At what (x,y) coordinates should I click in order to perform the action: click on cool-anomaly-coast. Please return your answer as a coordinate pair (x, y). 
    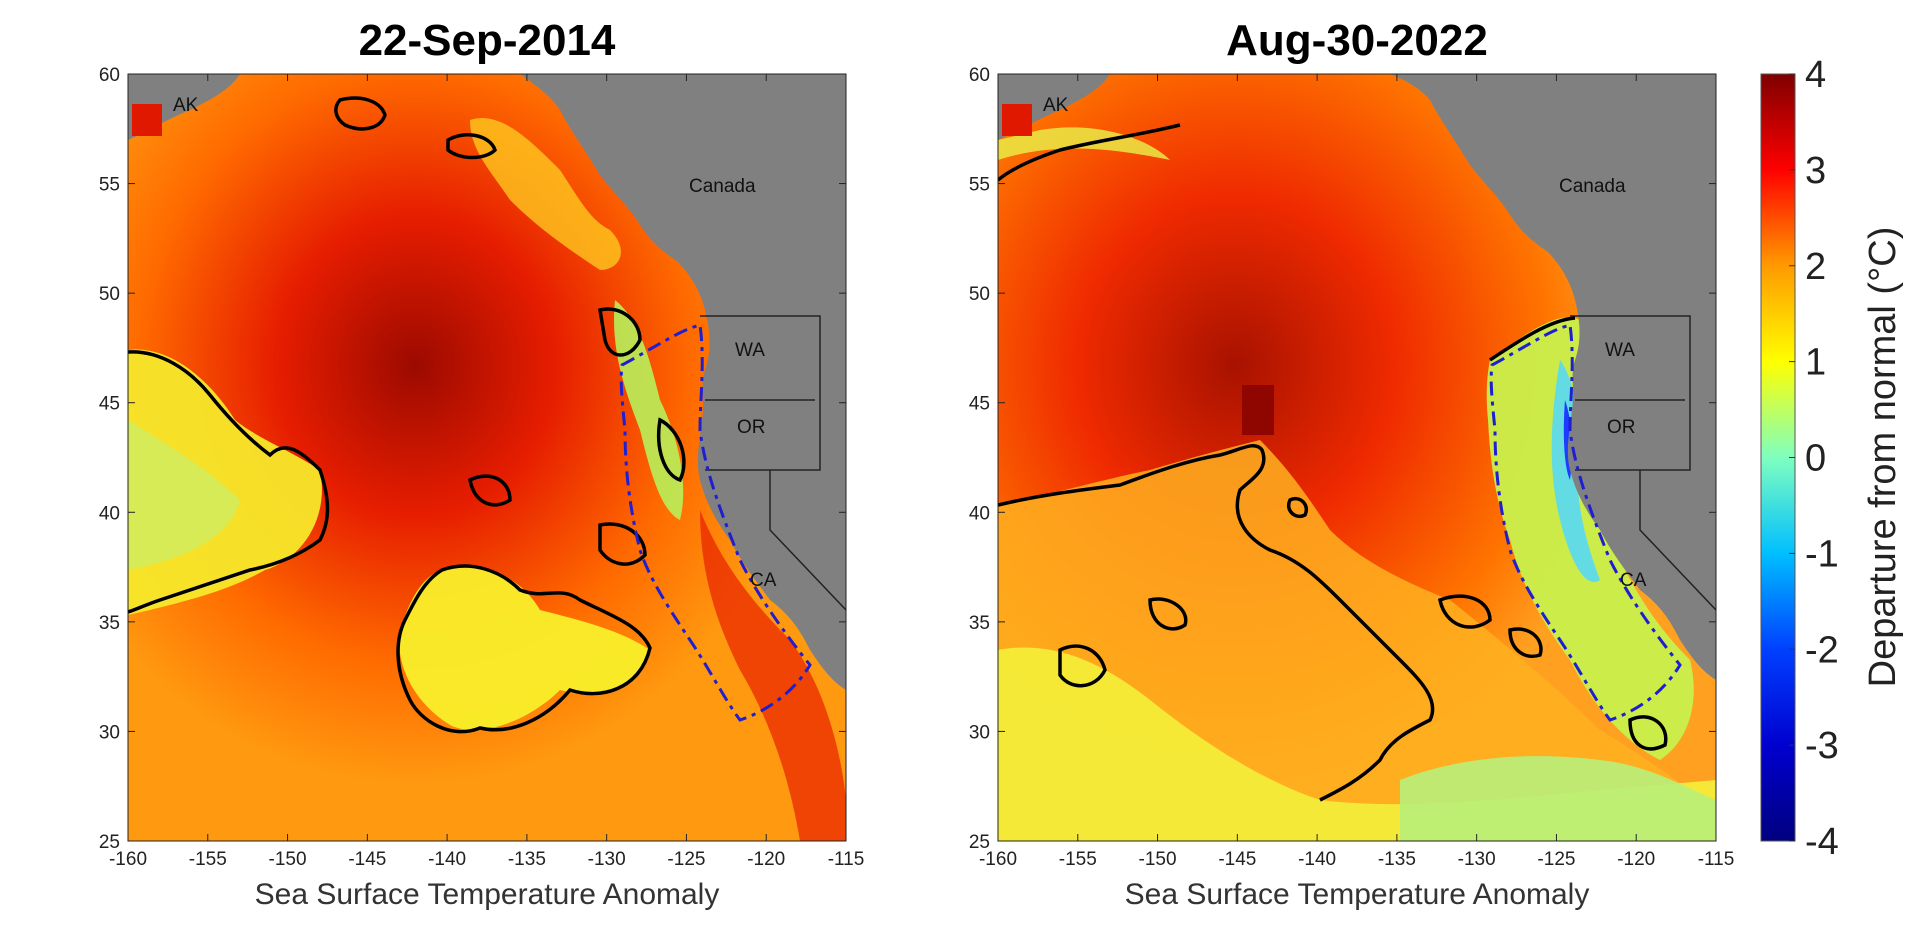
    Looking at the image, I should click on (1590, 538).